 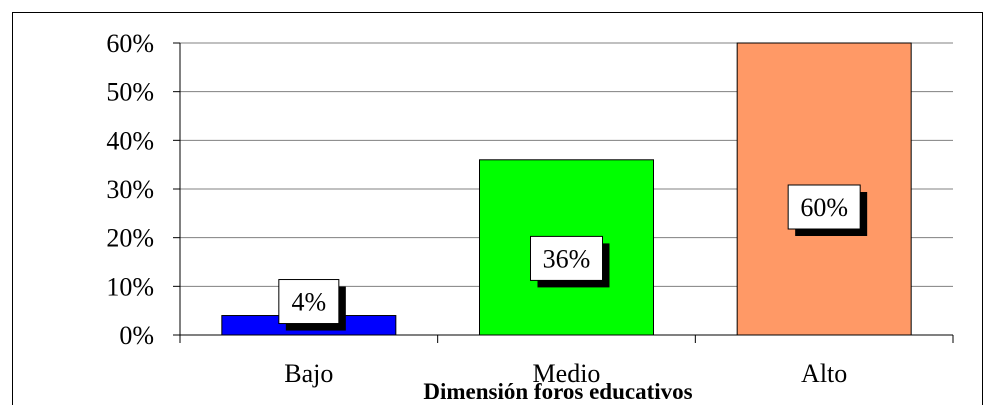 I want to click on data-label-medio: 36%, so click(x=570, y=261).